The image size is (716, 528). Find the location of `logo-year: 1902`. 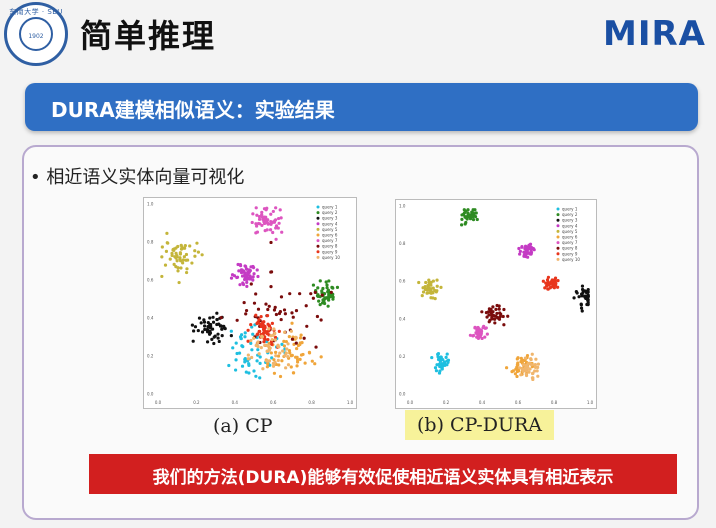

logo-year: 1902 is located at coordinates (36, 36).